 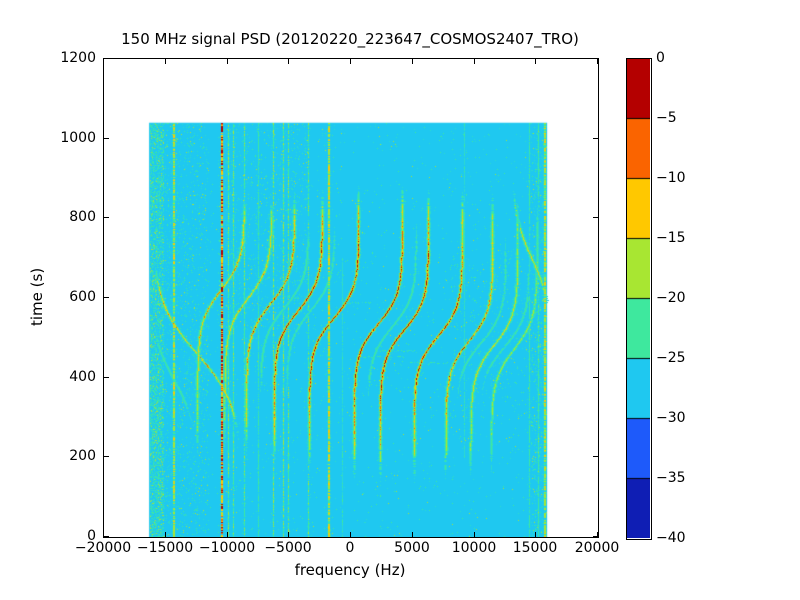 What do you see at coordinates (671, 298) in the screenshot?
I see `colorbar-tick-label: −20` at bounding box center [671, 298].